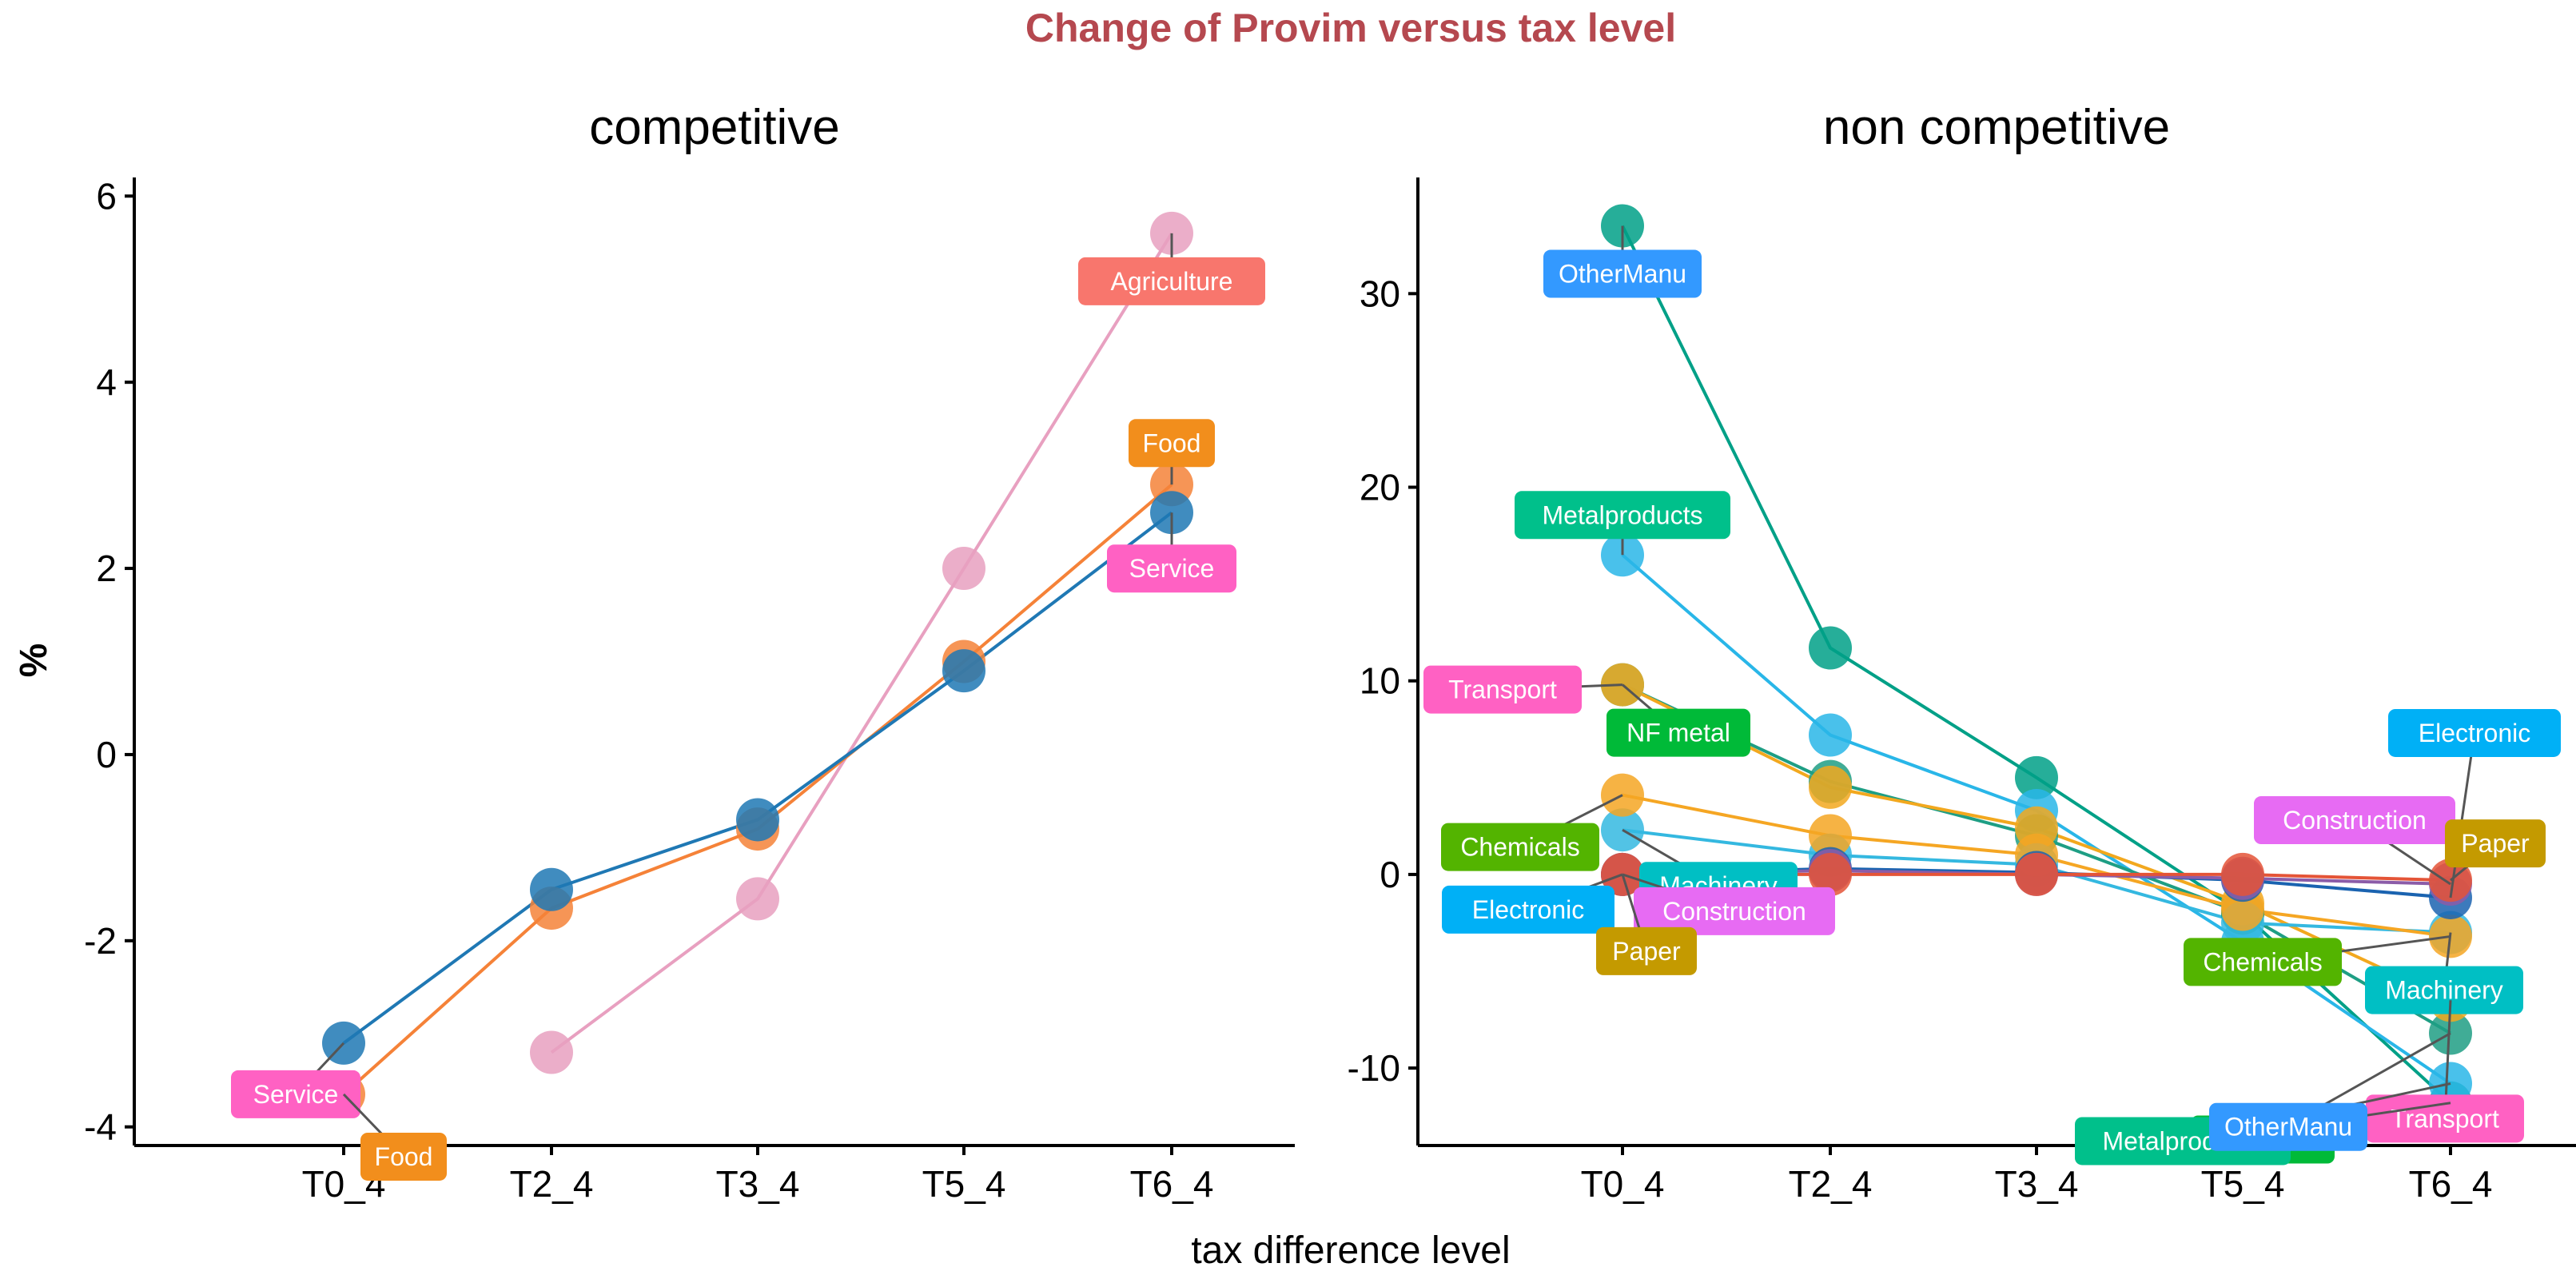 The image size is (2576, 1283). I want to click on y-tick-label: 2, so click(106, 568).